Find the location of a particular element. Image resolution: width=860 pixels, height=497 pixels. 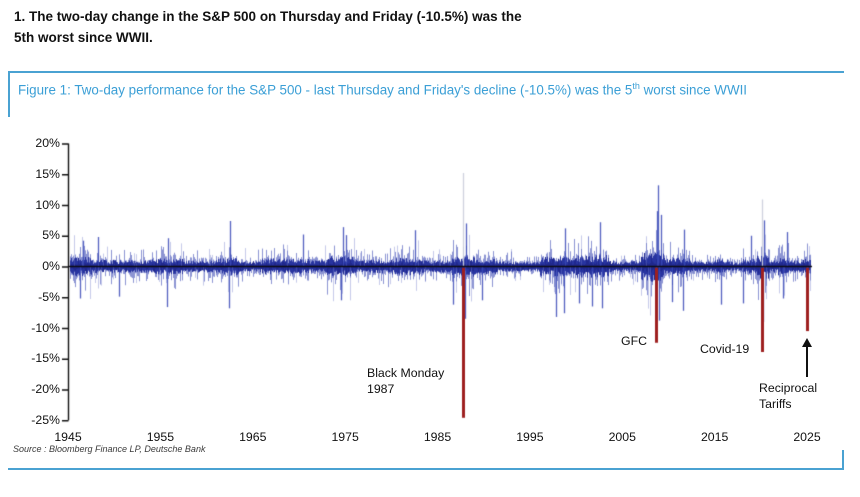

x-axis-tick-label: 1985 is located at coordinates (437, 437).